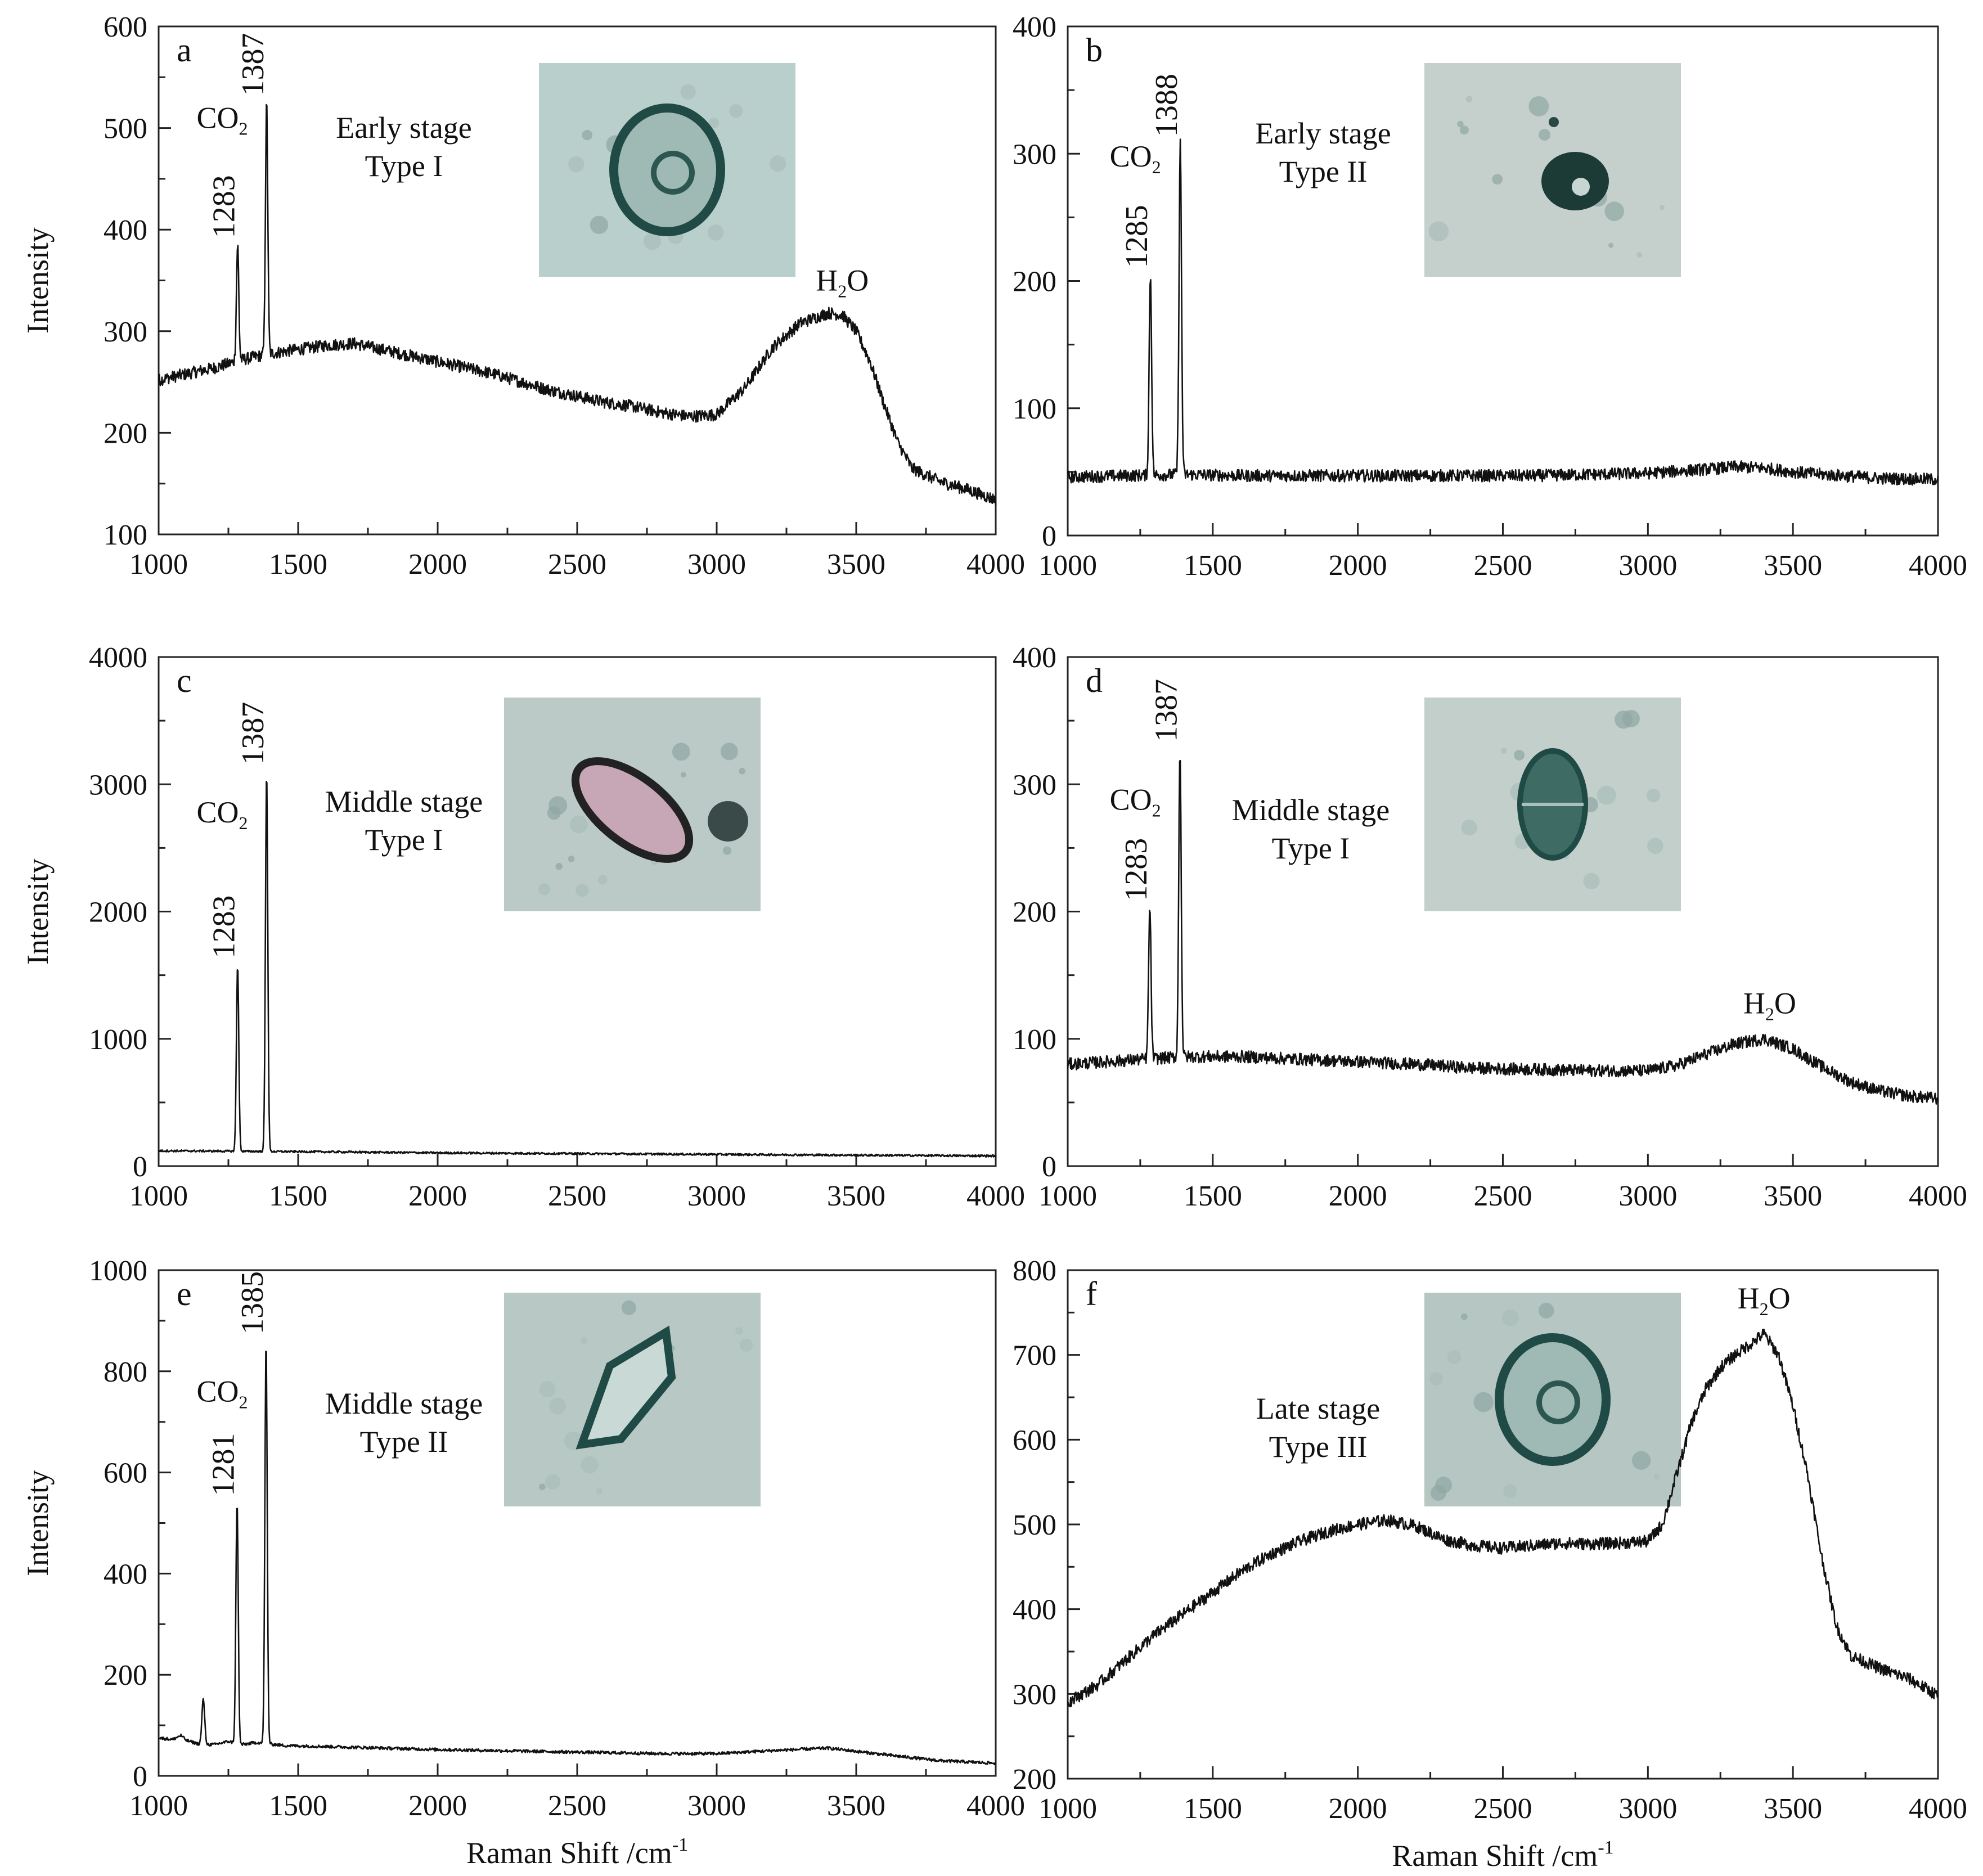 The height and width of the screenshot is (1876, 1983). Describe the element at coordinates (1094, 680) in the screenshot. I see `panel-letter: d` at that location.